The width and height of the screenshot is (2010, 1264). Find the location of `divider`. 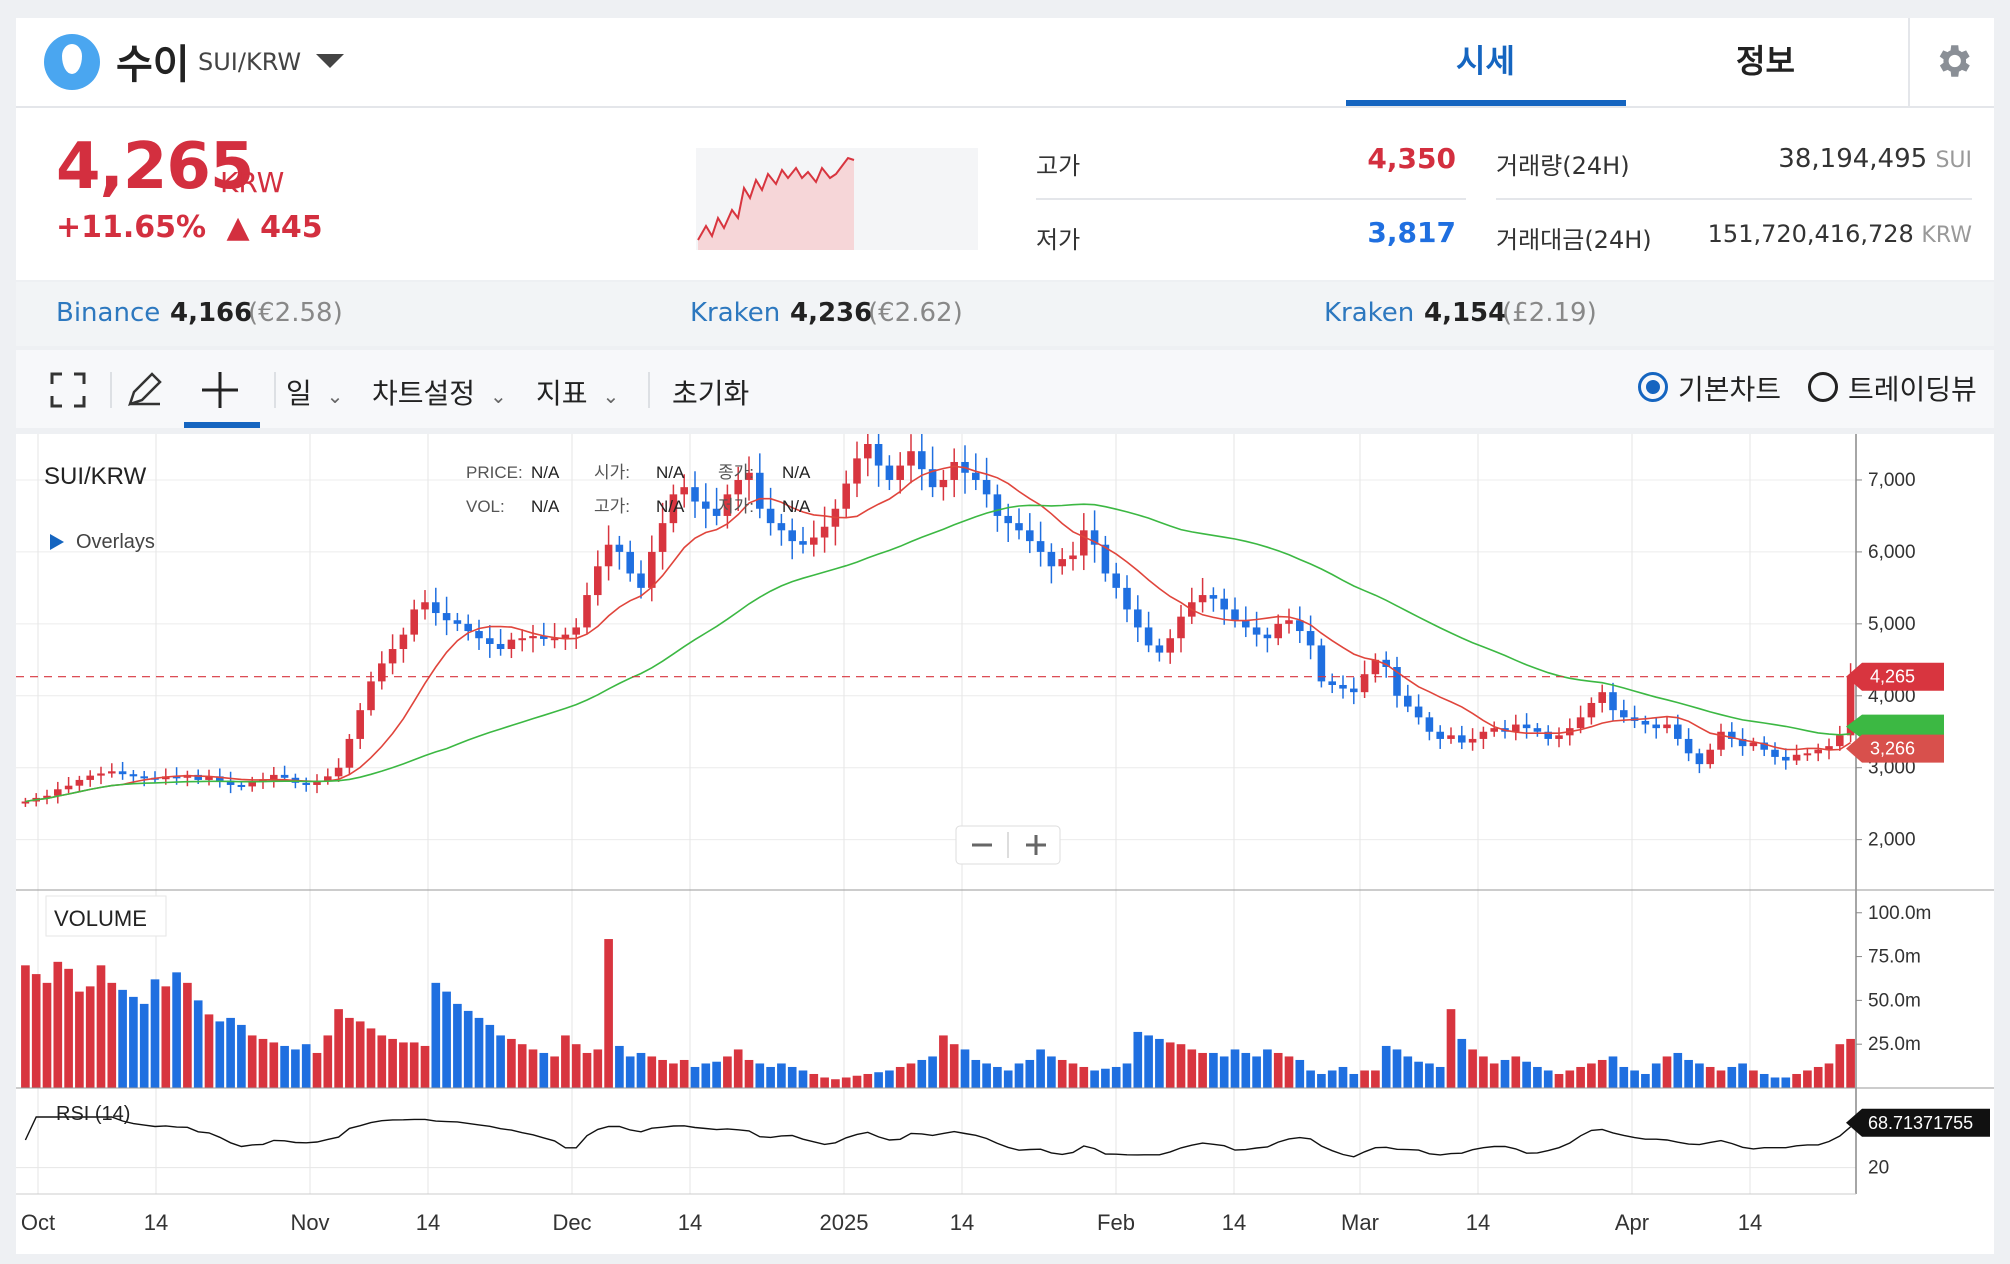

divider is located at coordinates (649, 390).